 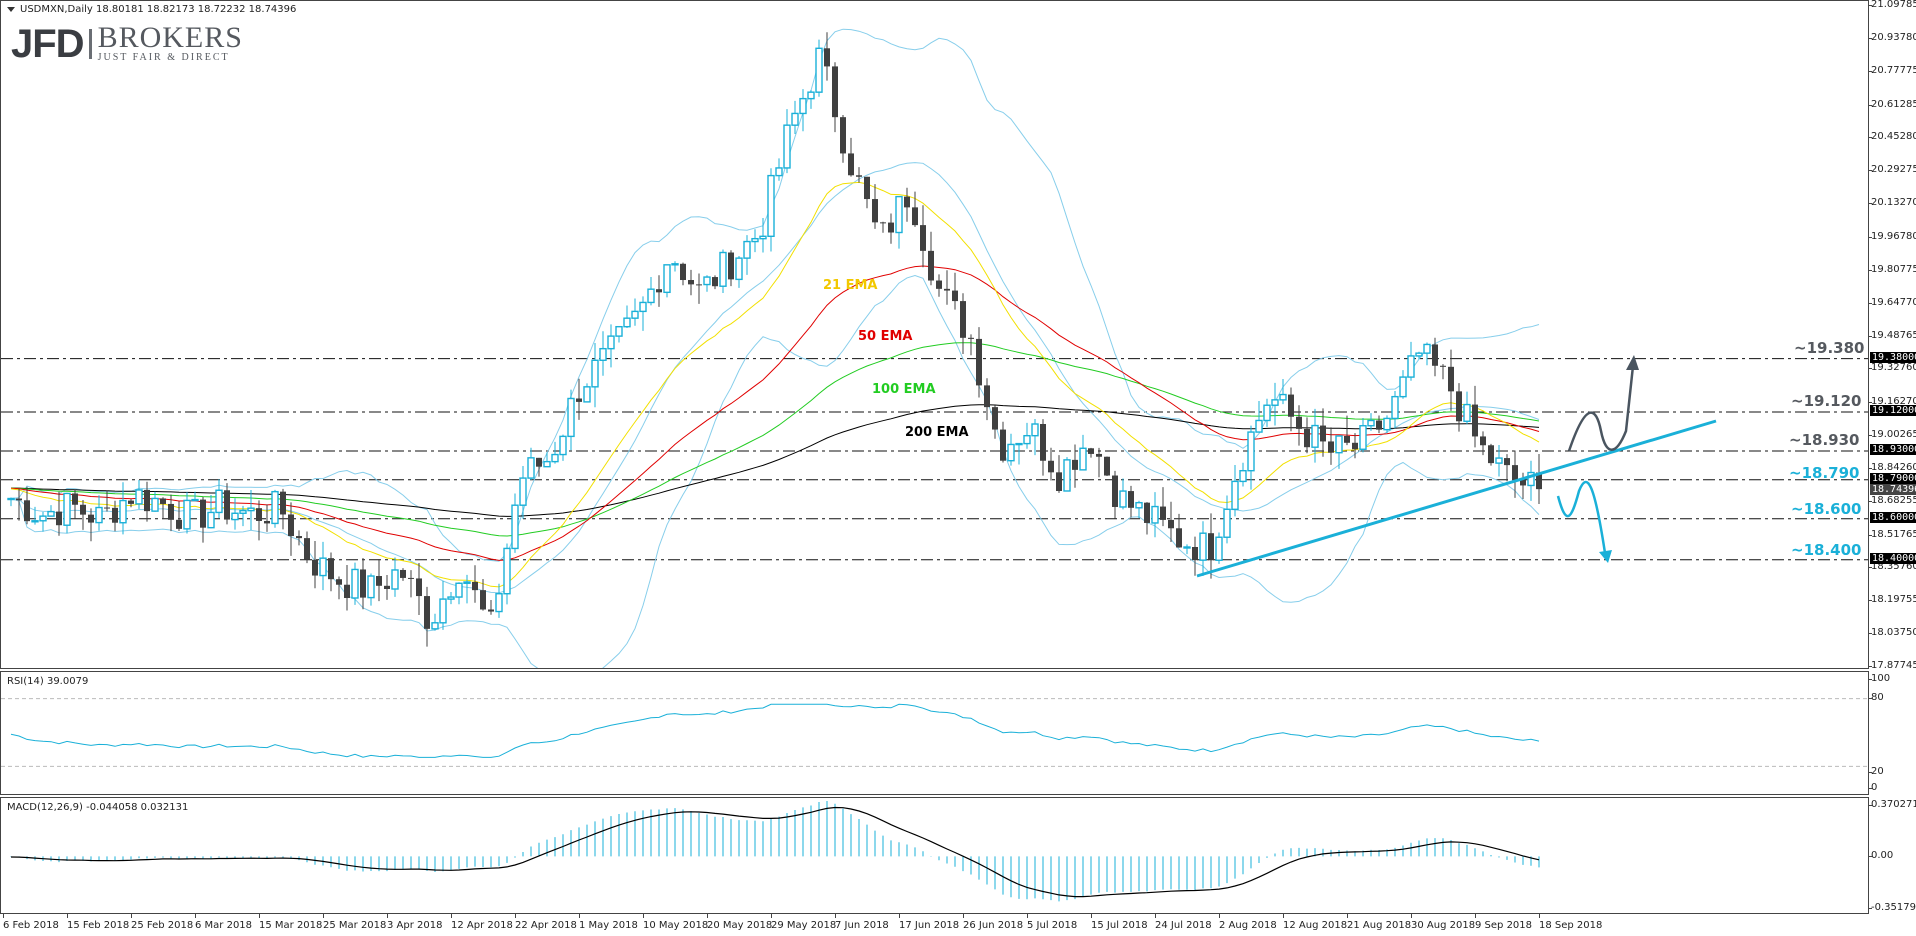 I want to click on ema100-label: 100 EMA, so click(x=904, y=389).